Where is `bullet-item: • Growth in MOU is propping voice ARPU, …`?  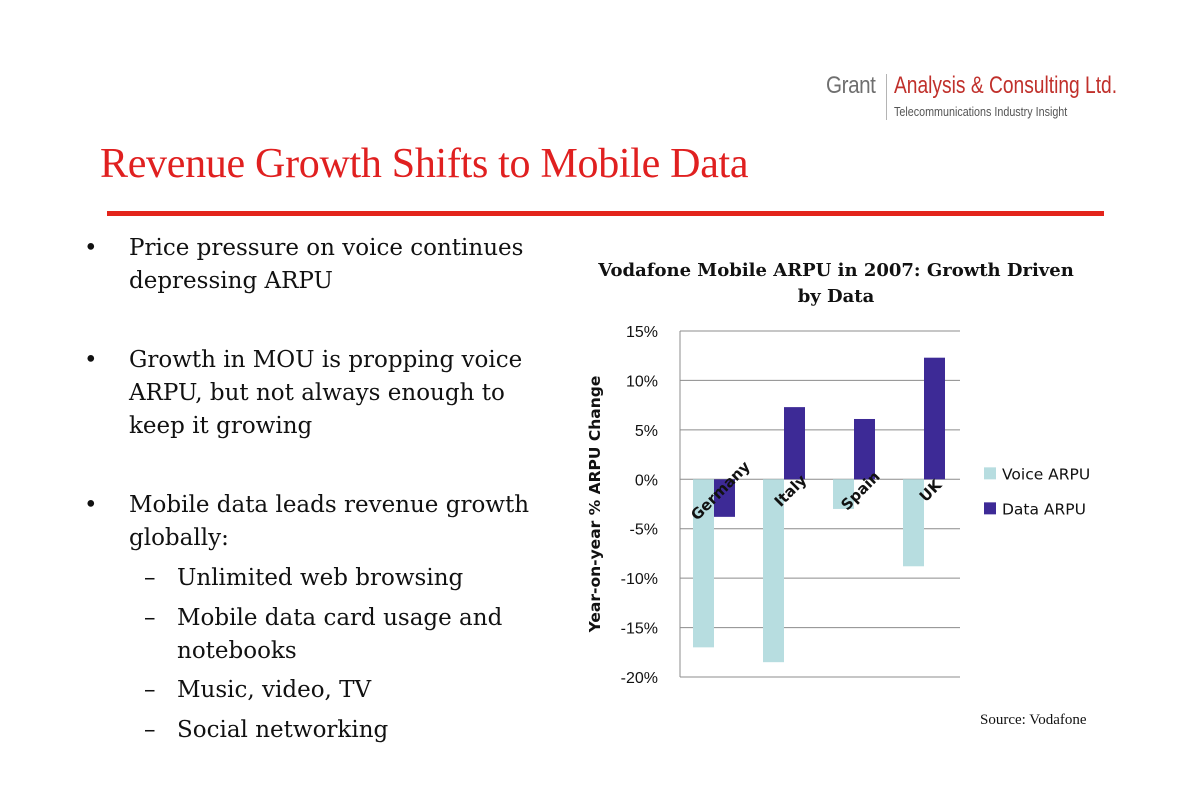 bullet-item: • Growth in MOU is propping voice ARPU, … is located at coordinates (319, 393).